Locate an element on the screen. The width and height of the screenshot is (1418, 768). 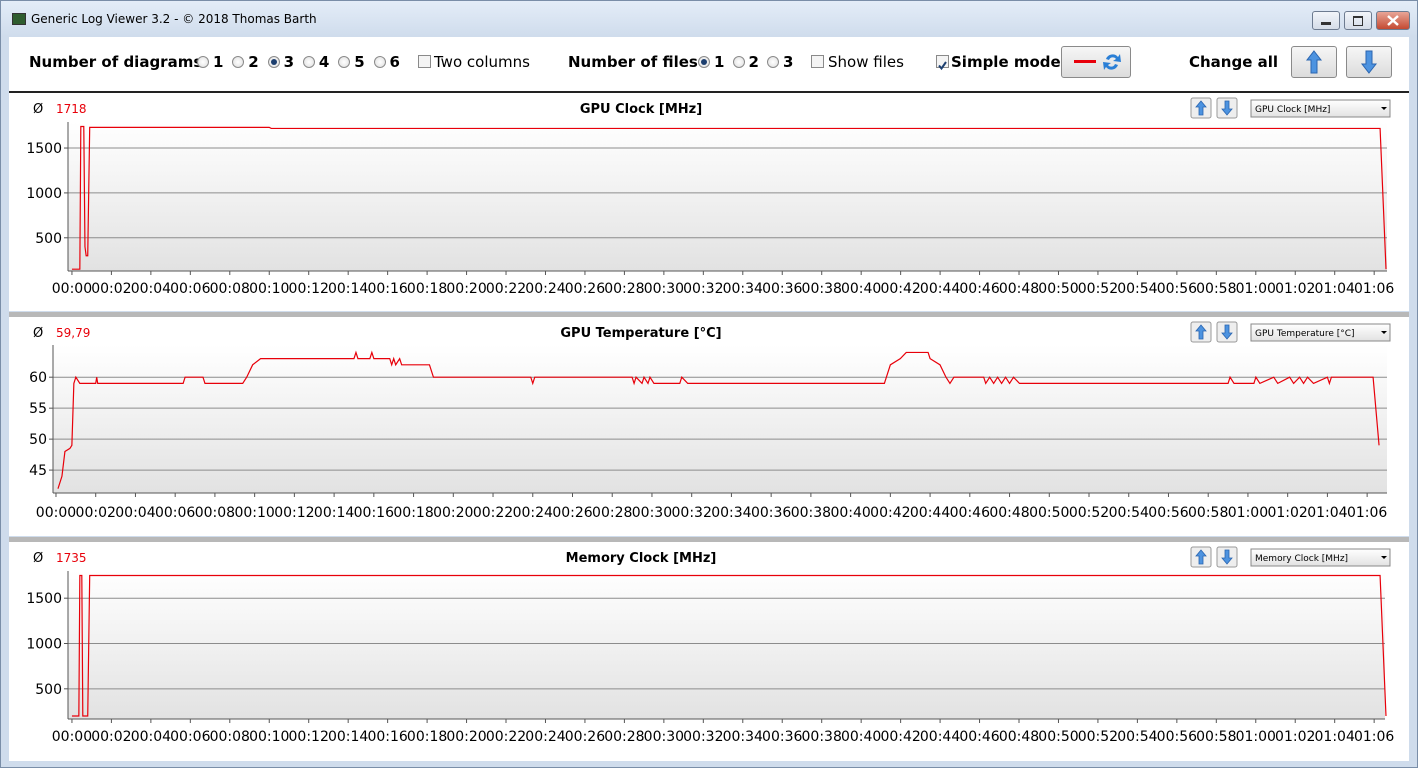
minimize-button is located at coordinates (1326, 20).